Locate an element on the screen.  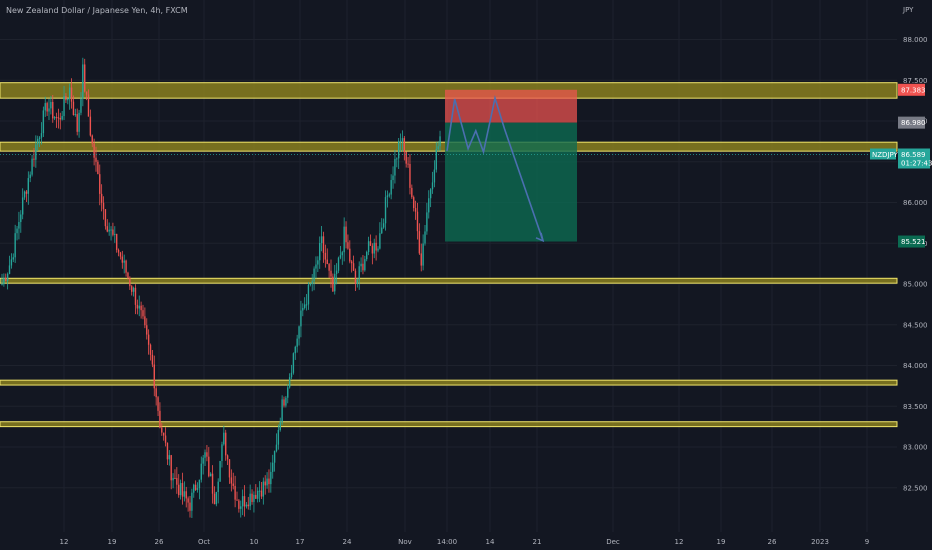
y-tick-label: 83.500 is located at coordinates (915, 407).